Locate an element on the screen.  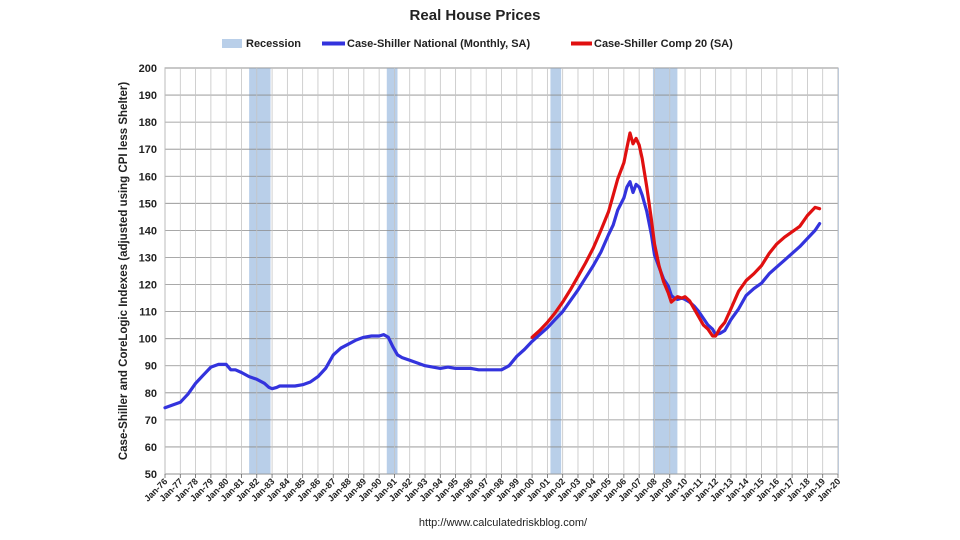
y-tick-label: 120 is located at coordinates (148, 286).